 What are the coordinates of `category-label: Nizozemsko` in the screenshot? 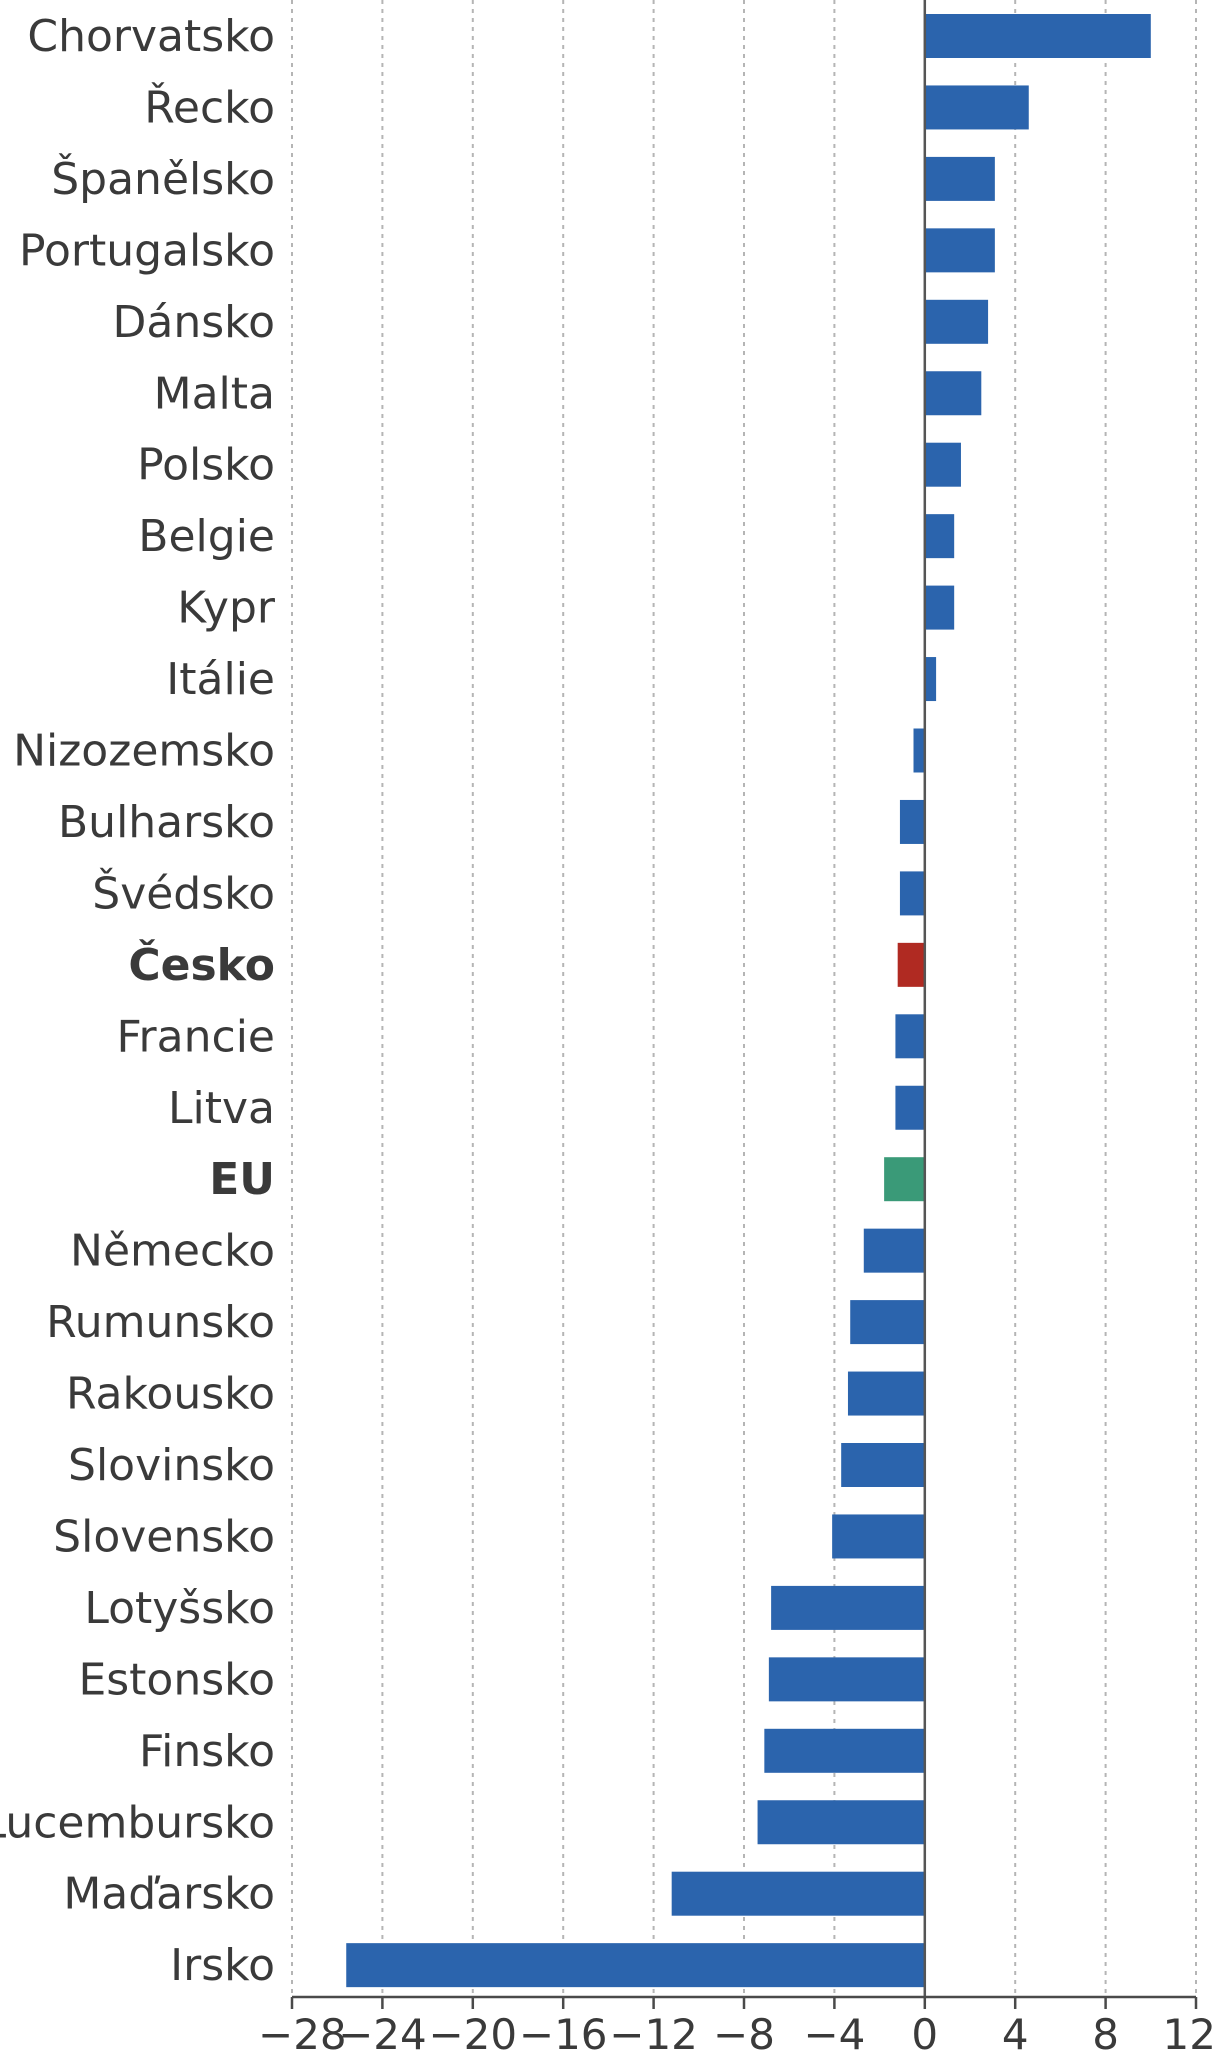 It's located at (144, 751).